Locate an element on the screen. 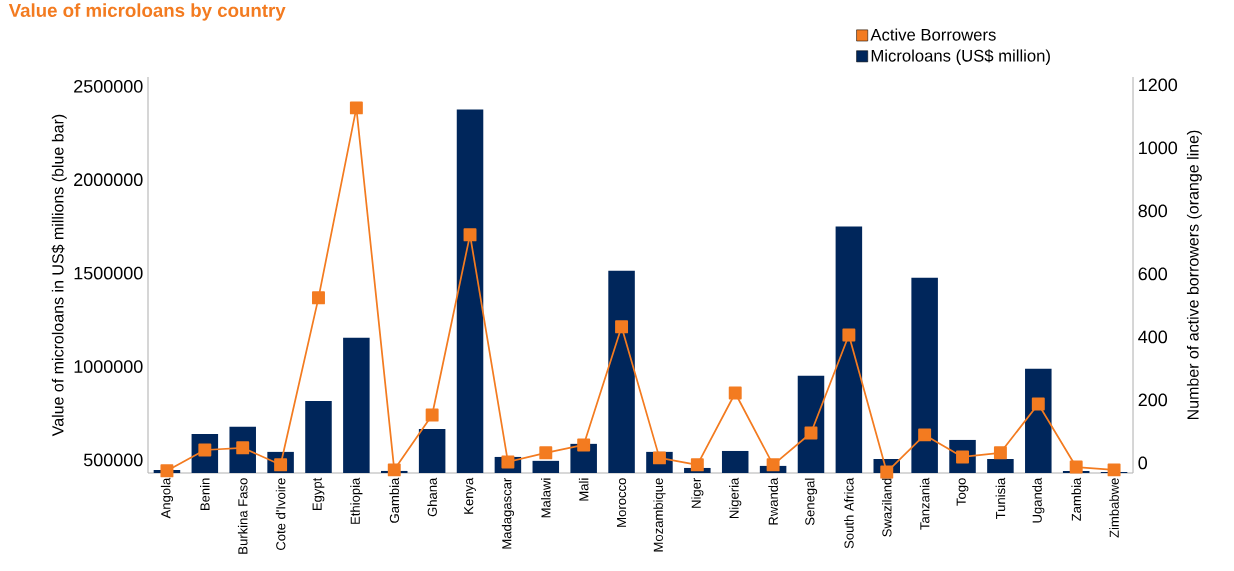 This screenshot has height=571, width=1234. x-tick-label: South Africa is located at coordinates (849, 513).